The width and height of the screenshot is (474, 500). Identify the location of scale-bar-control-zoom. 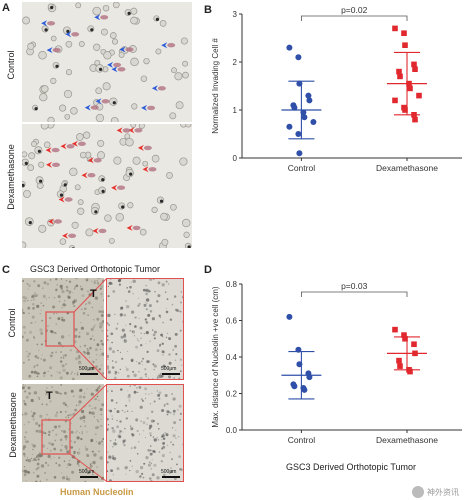
(171, 374).